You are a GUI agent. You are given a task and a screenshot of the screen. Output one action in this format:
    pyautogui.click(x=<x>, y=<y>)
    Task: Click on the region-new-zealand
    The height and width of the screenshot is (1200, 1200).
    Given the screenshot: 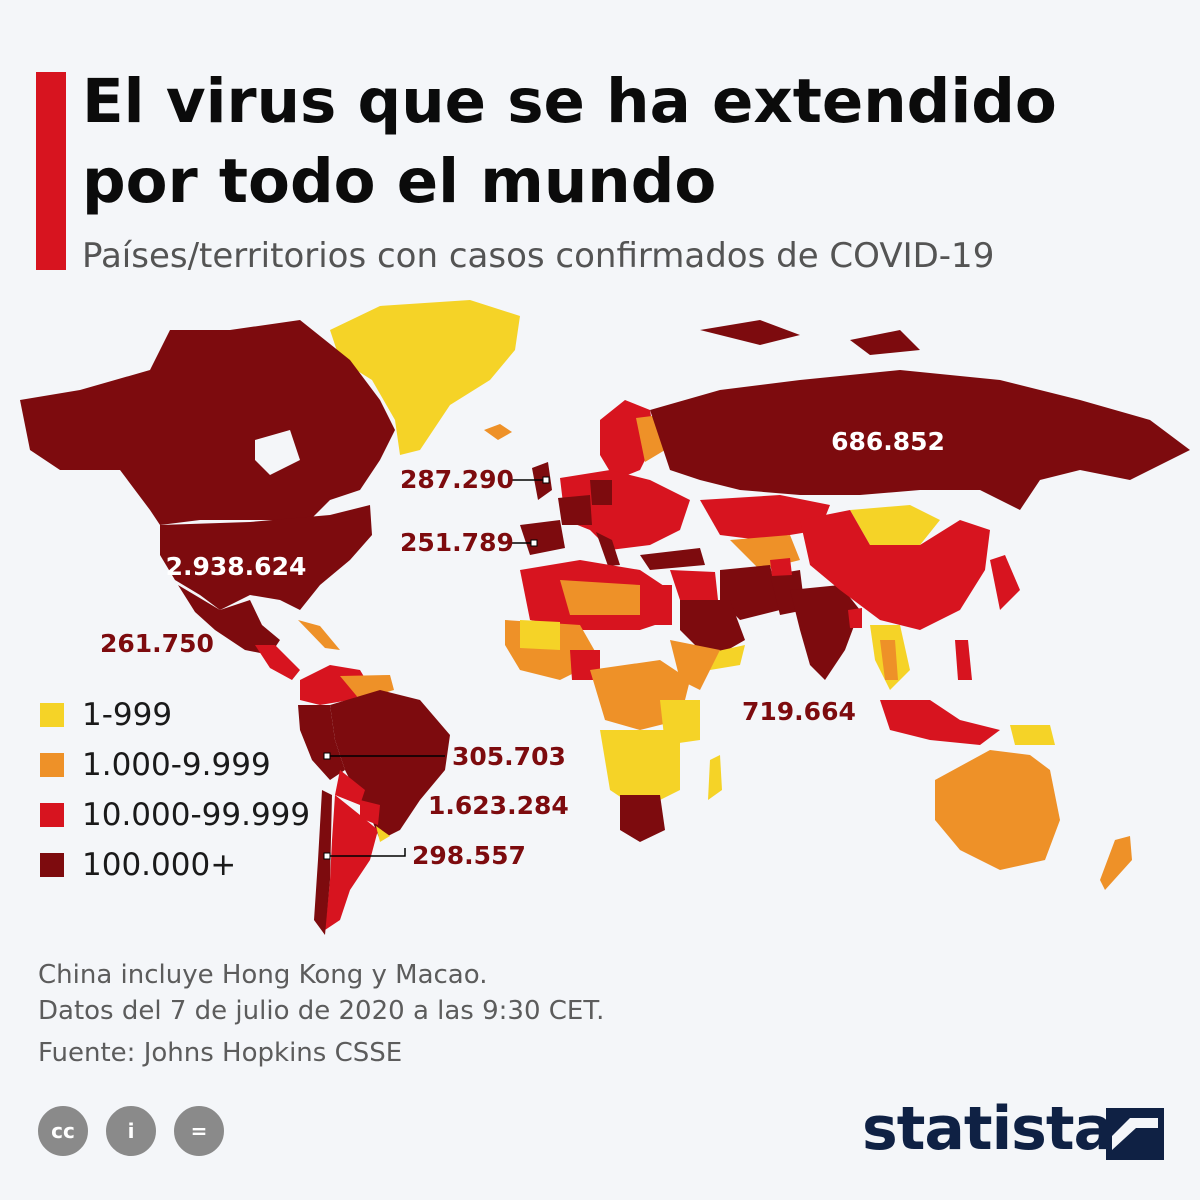 What is the action you would take?
    pyautogui.click(x=1116, y=863)
    